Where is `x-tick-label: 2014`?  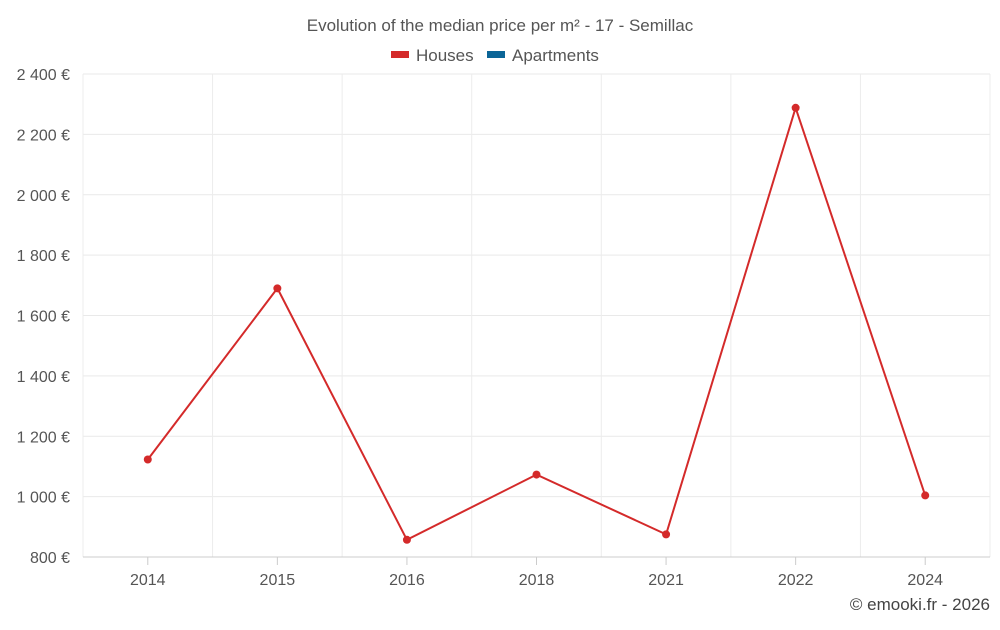
x-tick-label: 2014 is located at coordinates (148, 580).